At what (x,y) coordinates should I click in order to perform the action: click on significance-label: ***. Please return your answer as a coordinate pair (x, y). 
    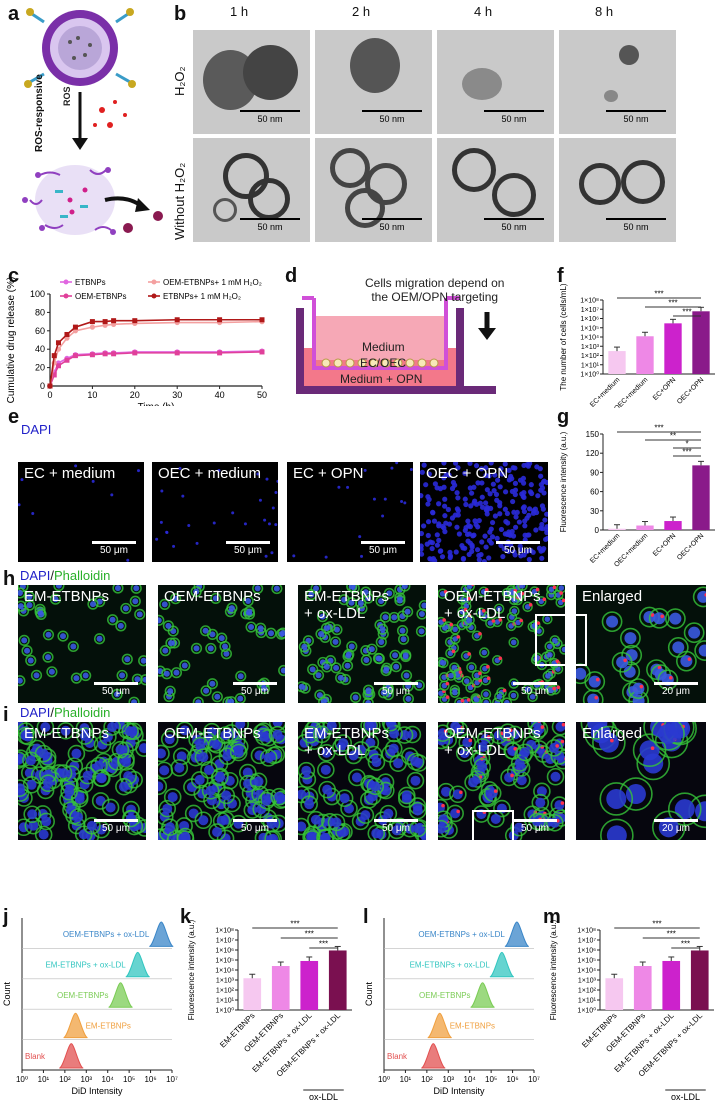
    Looking at the image, I should click on (686, 312).